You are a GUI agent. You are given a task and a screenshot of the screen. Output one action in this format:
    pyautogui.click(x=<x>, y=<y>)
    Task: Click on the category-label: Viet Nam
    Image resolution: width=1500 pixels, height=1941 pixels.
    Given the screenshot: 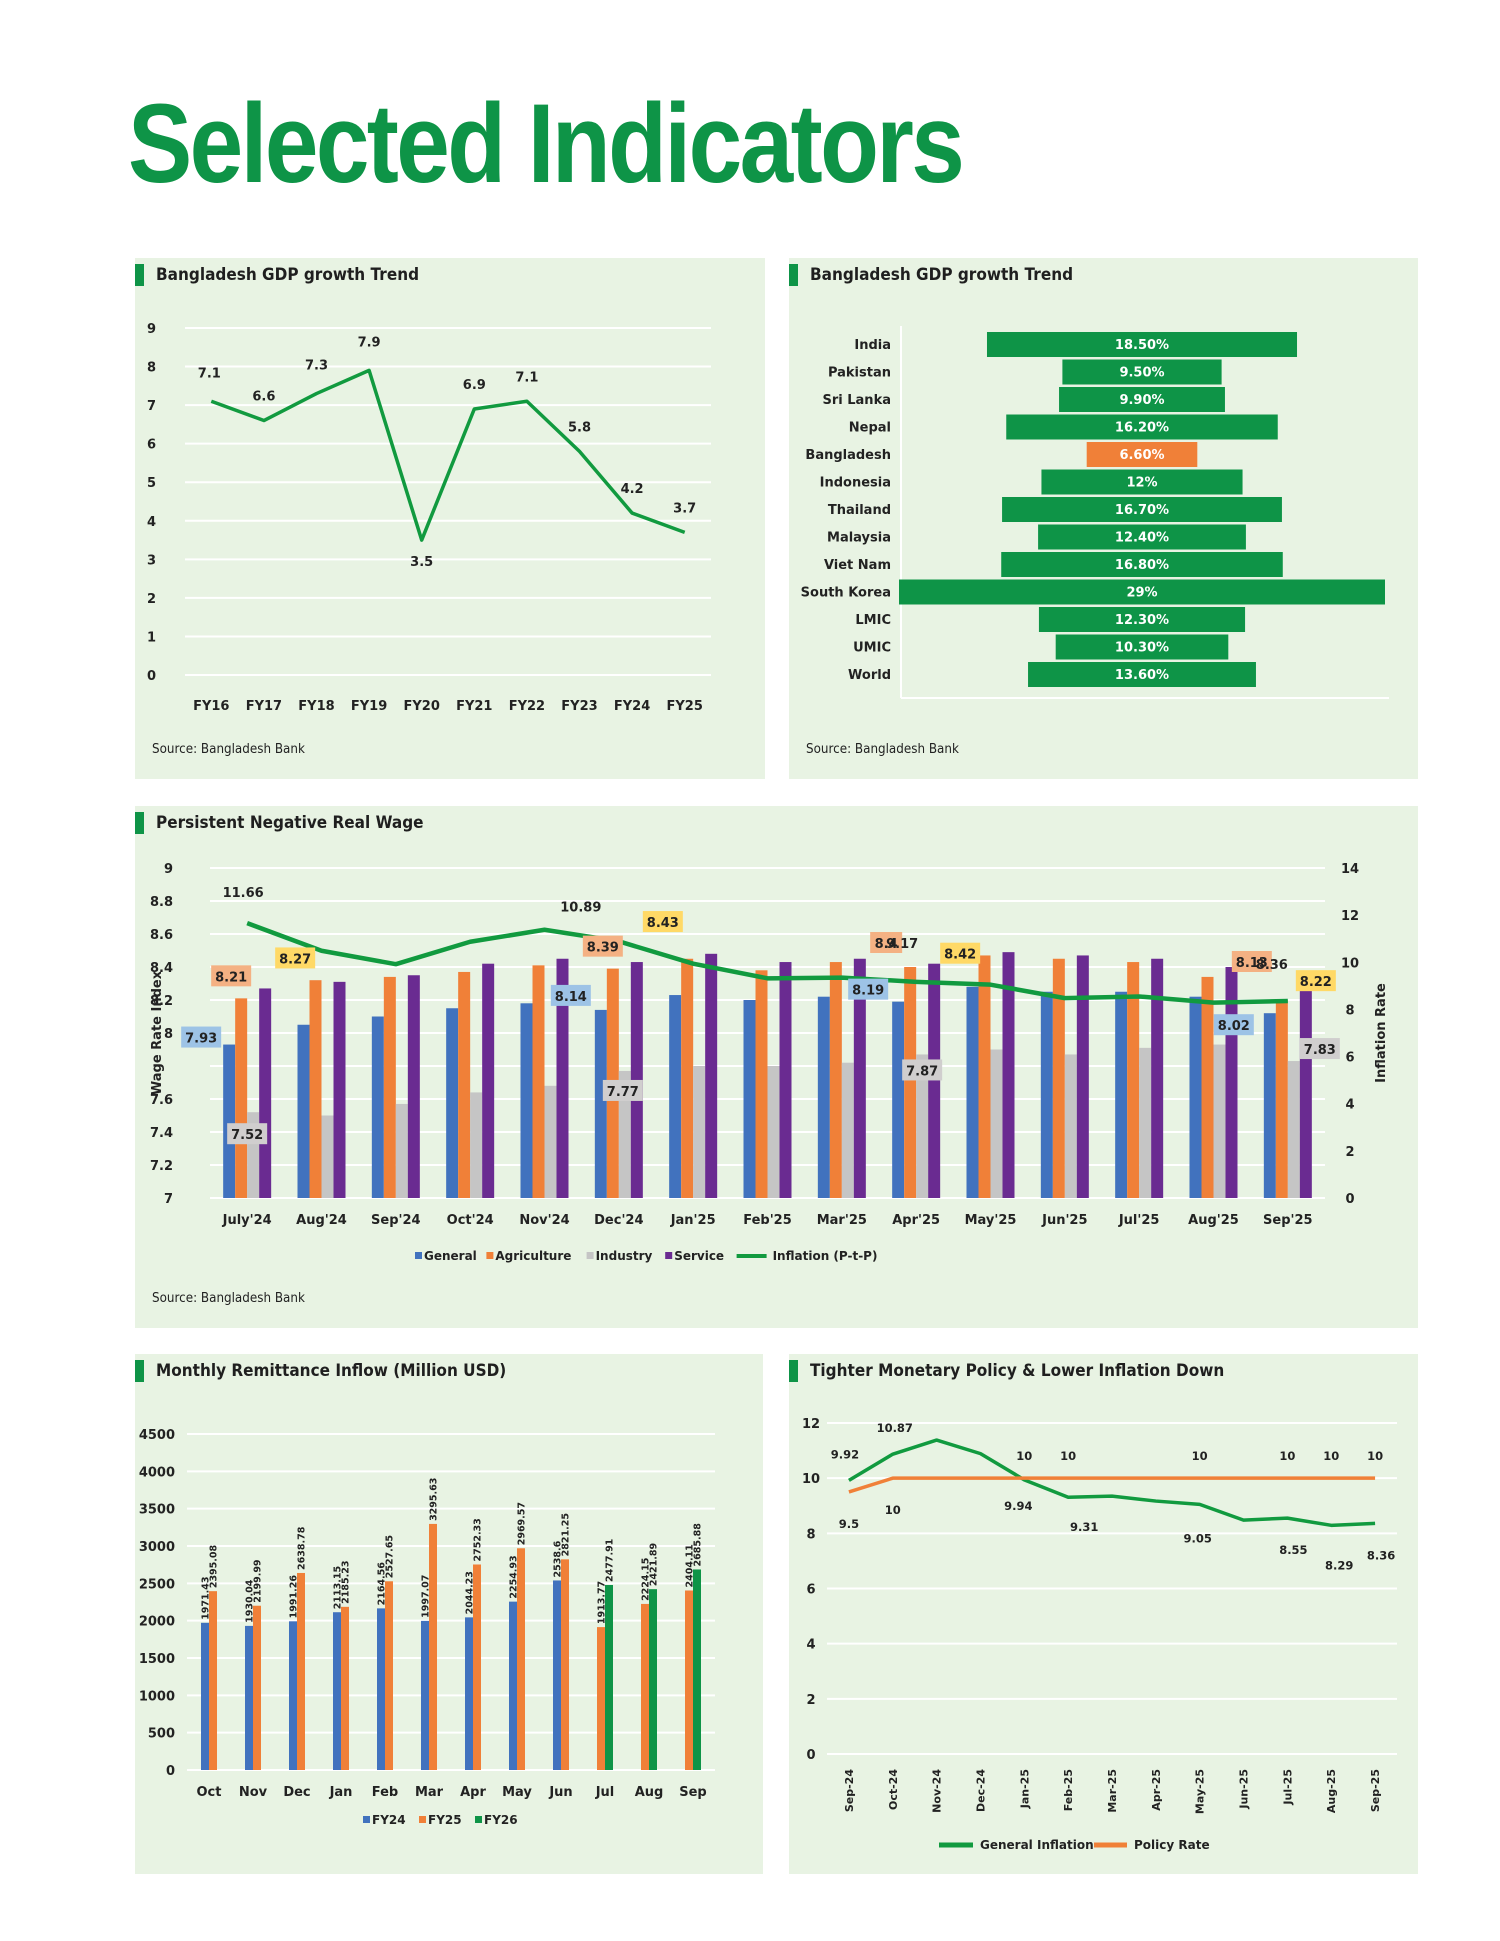 What is the action you would take?
    pyautogui.click(x=857, y=565)
    